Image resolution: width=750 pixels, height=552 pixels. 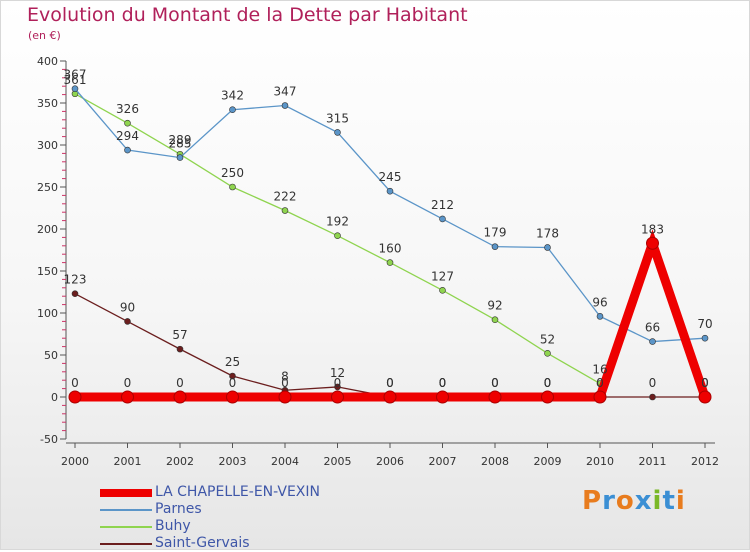 I want to click on y-tick-label: 250, so click(x=47, y=187).